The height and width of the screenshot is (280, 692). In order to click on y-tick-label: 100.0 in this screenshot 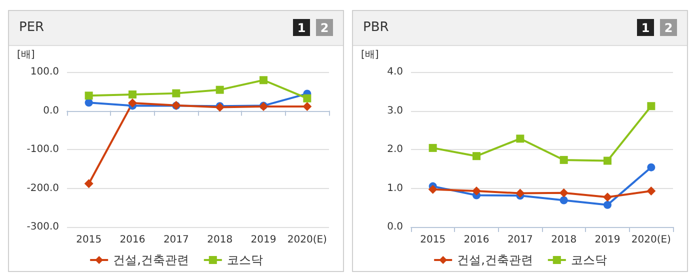, I will do `click(44, 72)`.